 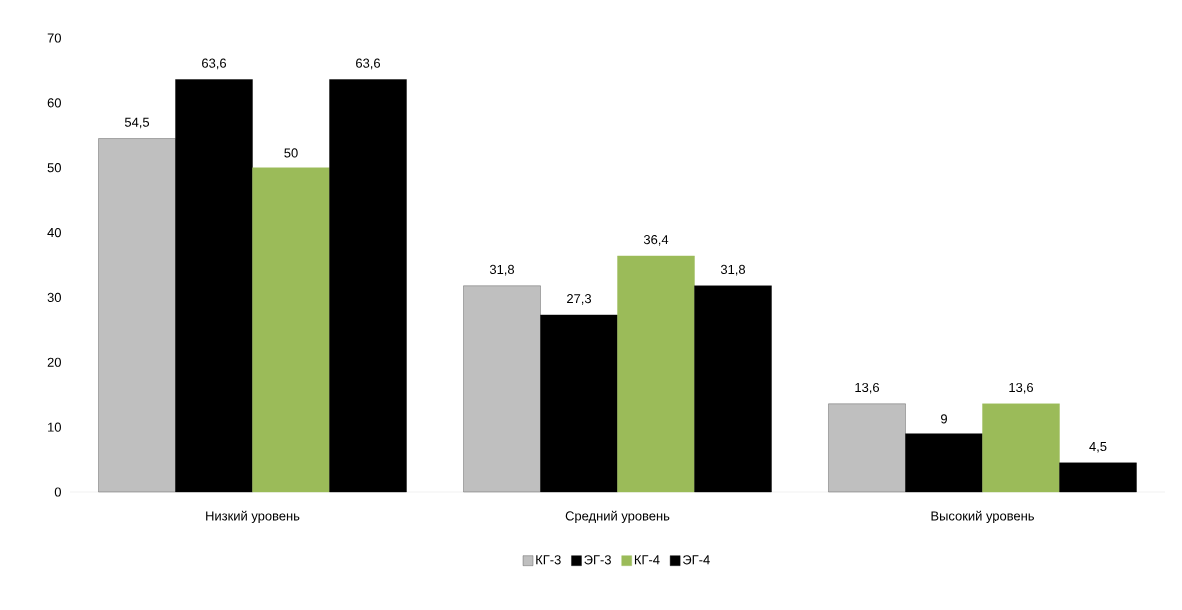 I want to click on y-tick-label: 40, so click(x=54, y=232).